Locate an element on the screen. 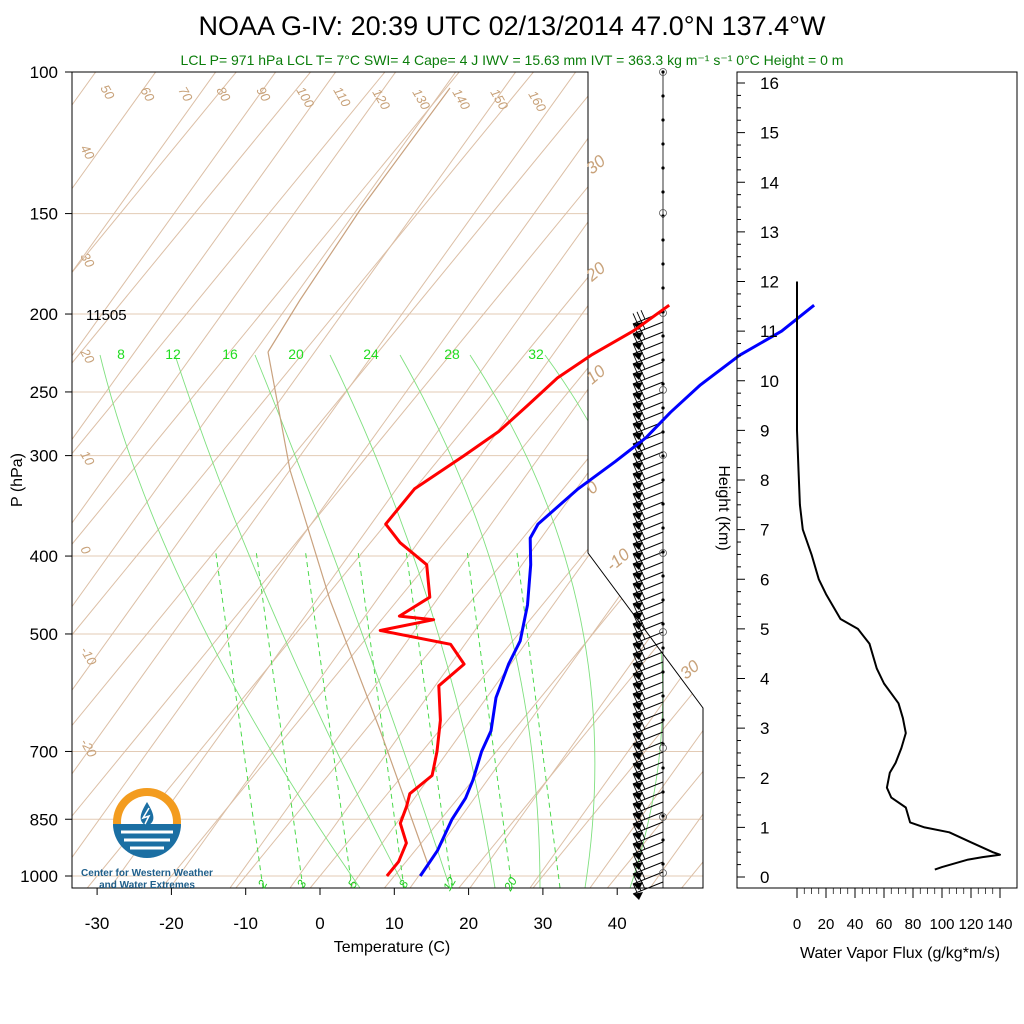 This screenshot has height=1024, width=1024. mixing-ratio-label-top: 28 is located at coordinates (452, 354).